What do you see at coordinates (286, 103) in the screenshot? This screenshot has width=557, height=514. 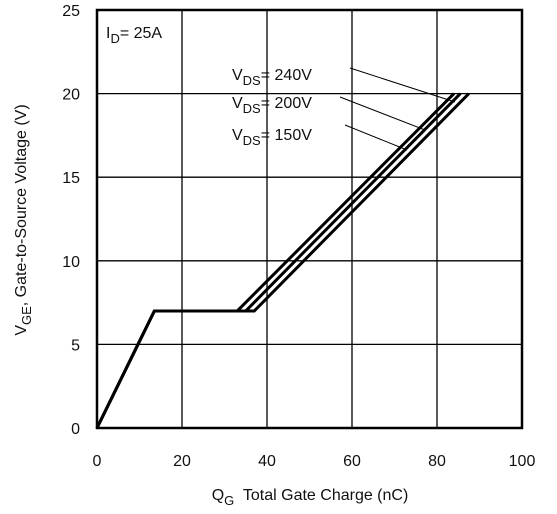 I see `series-label-part: = 200V` at bounding box center [286, 103].